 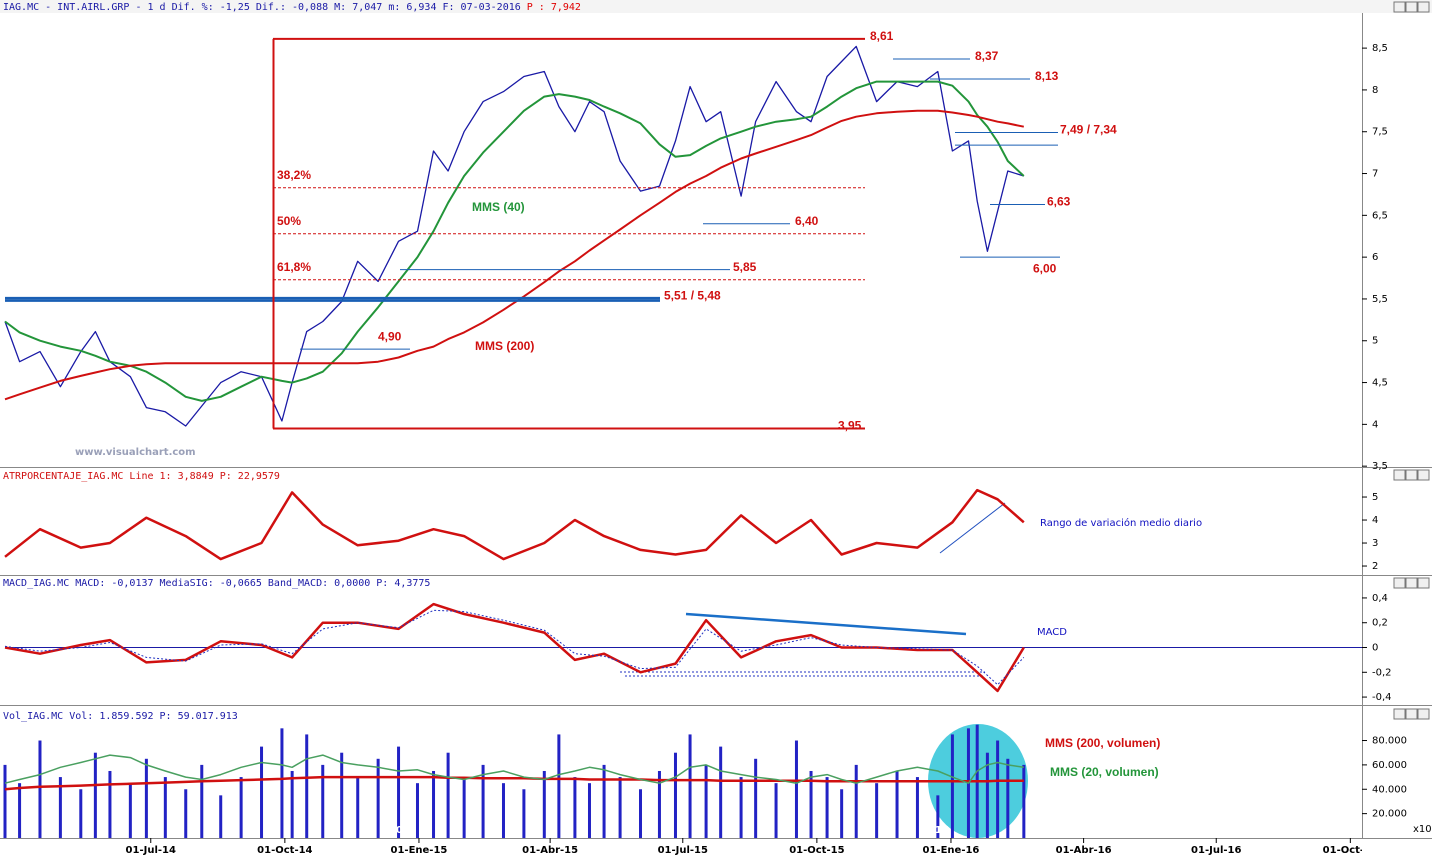 I want to click on y-tick-label: 20.000, so click(x=1389, y=814).